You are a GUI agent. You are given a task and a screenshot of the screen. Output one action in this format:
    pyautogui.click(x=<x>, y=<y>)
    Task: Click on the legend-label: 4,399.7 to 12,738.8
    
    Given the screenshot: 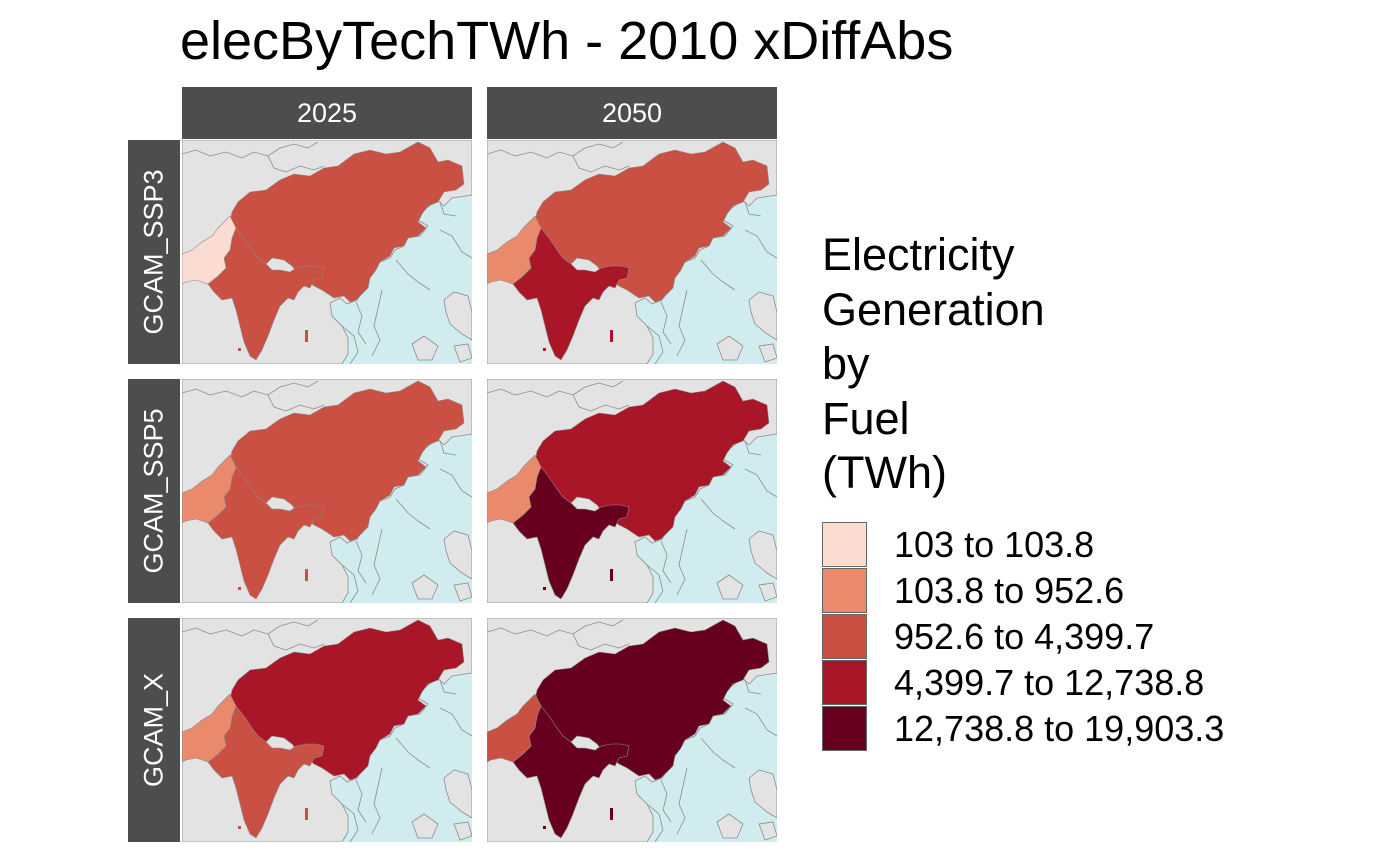 What is the action you would take?
    pyautogui.click(x=1049, y=682)
    